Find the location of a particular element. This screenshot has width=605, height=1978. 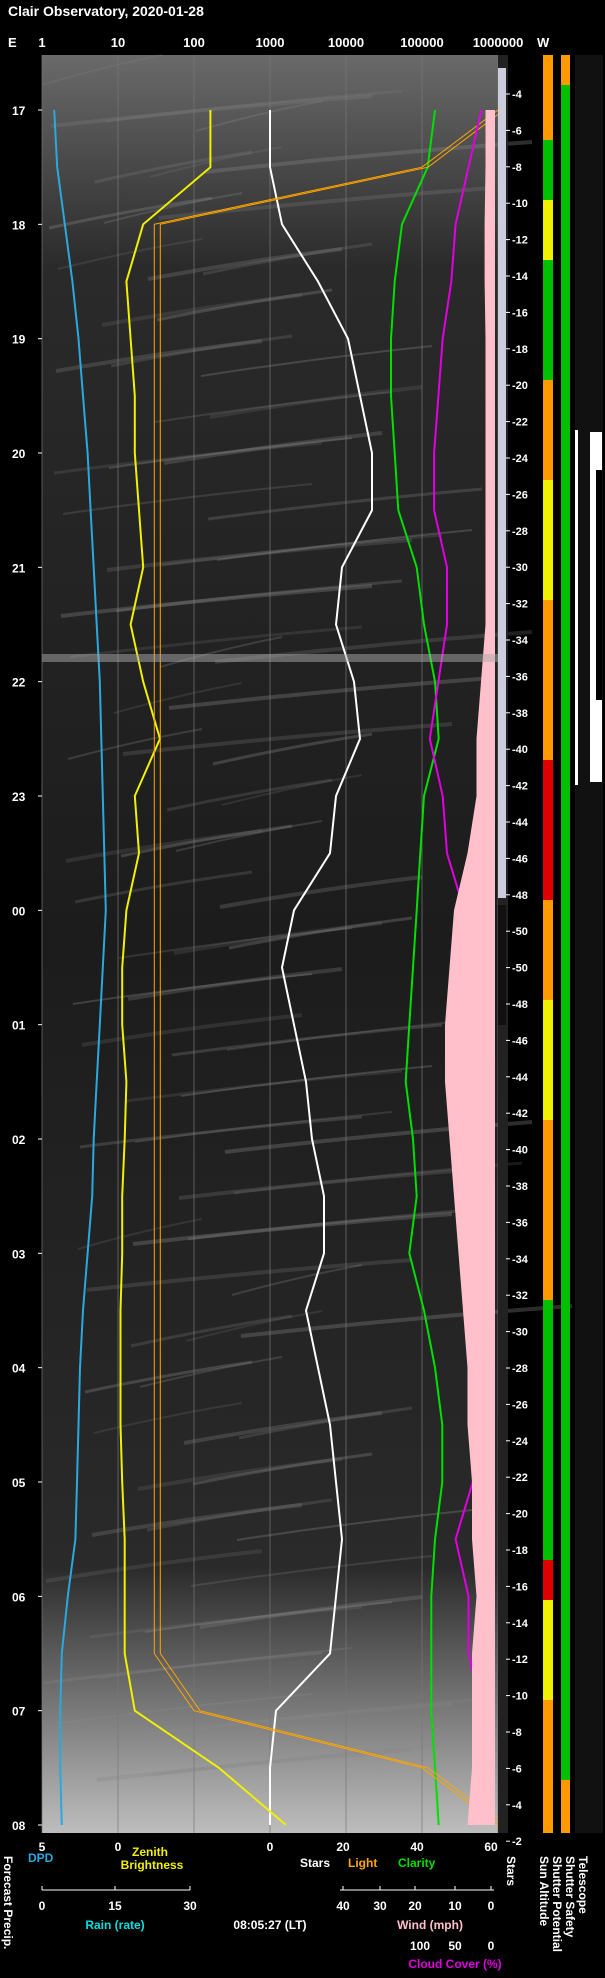

time-tick-label: 07 is located at coordinates (19, 1712).